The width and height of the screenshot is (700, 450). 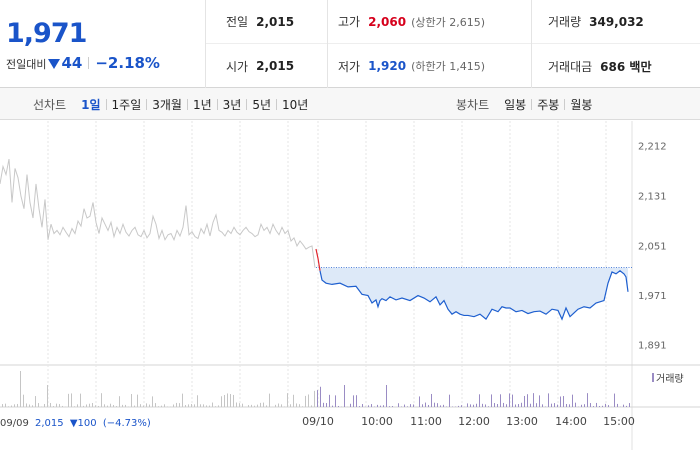 I want to click on tab-3m: 3개월, so click(x=167, y=104).